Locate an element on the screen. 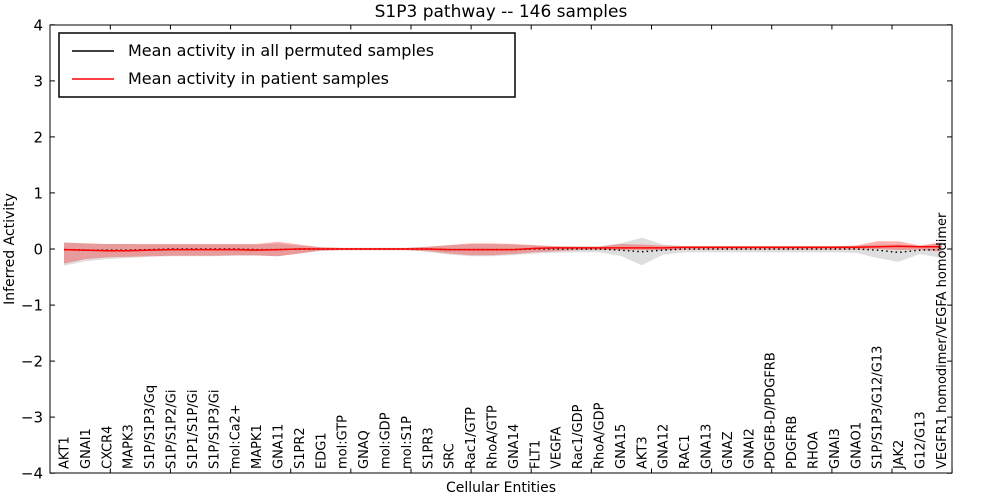 The image size is (1000, 500). legend-permuted-label: Mean activity in all permuted samples is located at coordinates (281, 50).